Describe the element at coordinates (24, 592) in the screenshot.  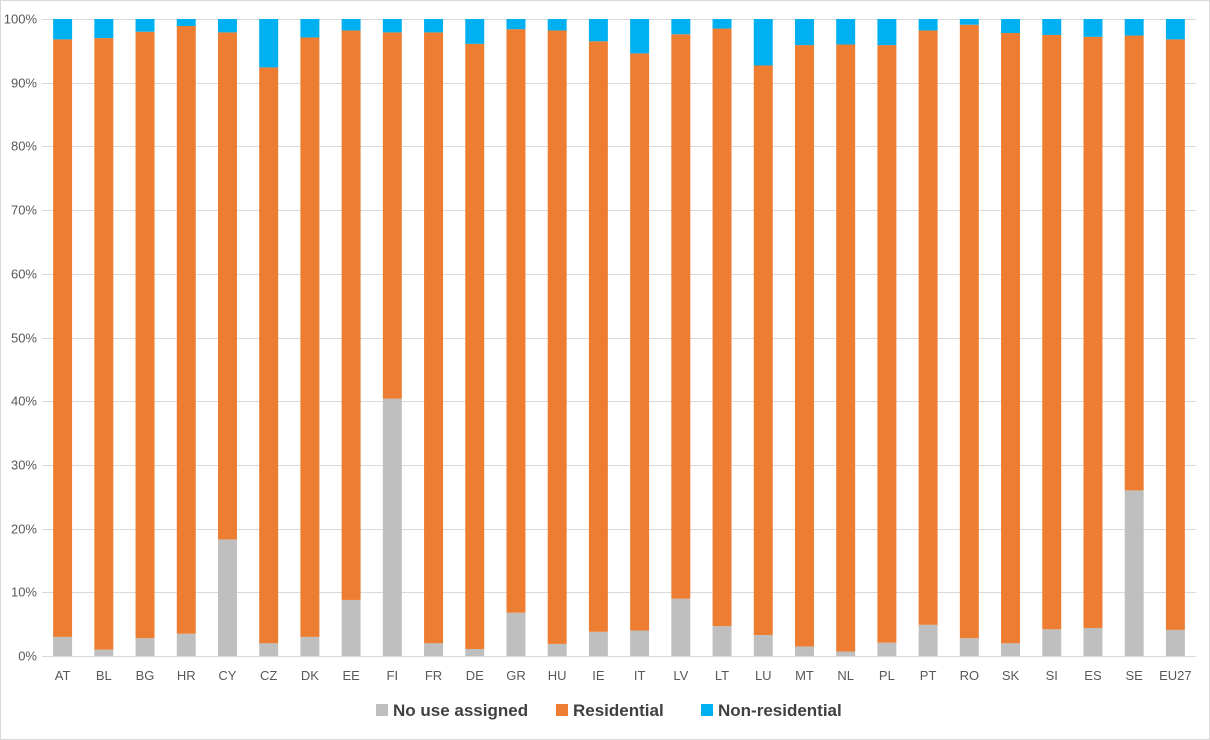
I see `y-tick-label: 10%` at that location.